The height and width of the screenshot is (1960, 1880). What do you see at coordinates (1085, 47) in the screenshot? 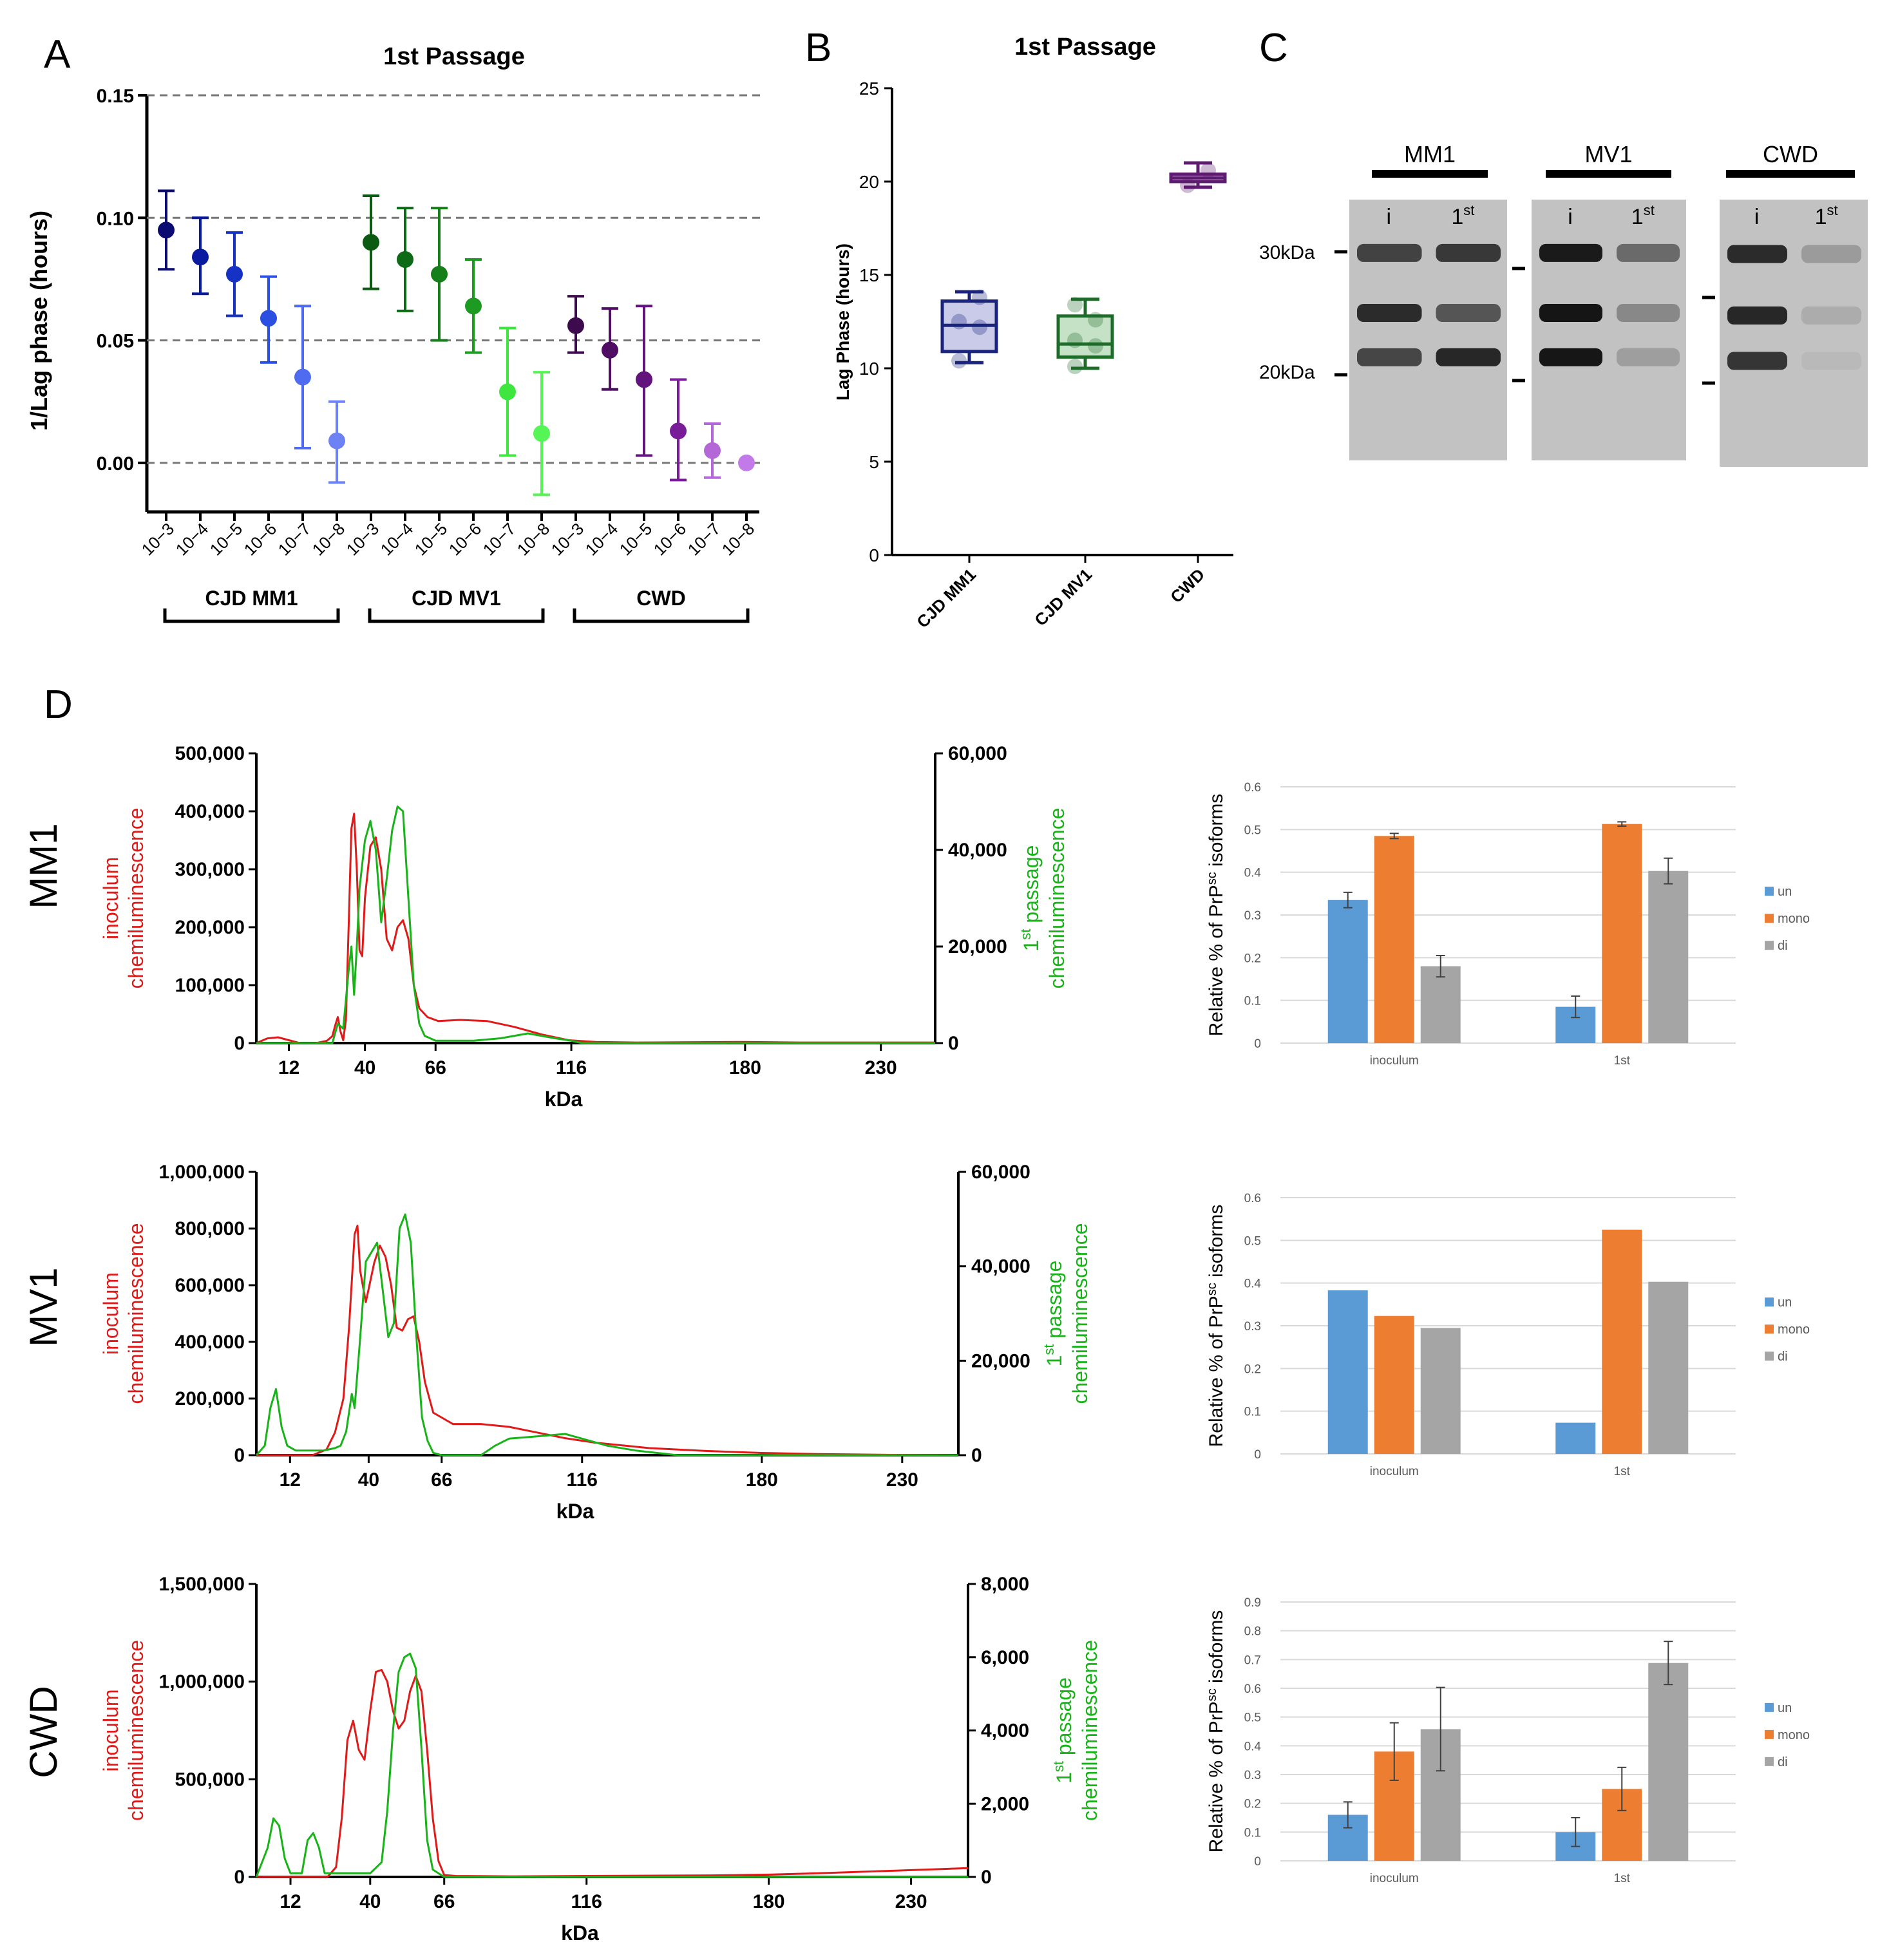
I see `panel-b-title: 1st Passage` at bounding box center [1085, 47].